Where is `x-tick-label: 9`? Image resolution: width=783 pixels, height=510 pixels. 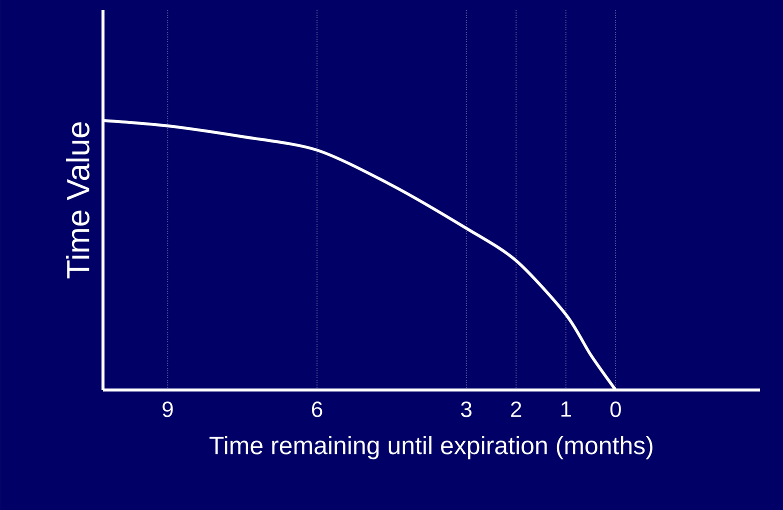
x-tick-label: 9 is located at coordinates (167, 410).